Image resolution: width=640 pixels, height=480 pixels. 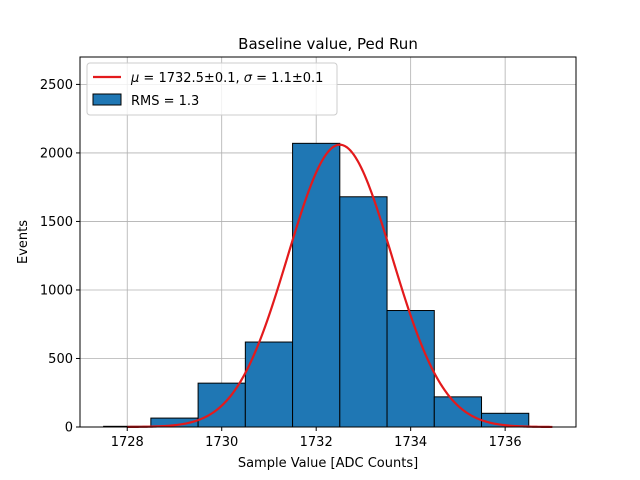 I want to click on x-axis-ticks: 1728 1730 1732 1734 1736, so click(x=316, y=438).